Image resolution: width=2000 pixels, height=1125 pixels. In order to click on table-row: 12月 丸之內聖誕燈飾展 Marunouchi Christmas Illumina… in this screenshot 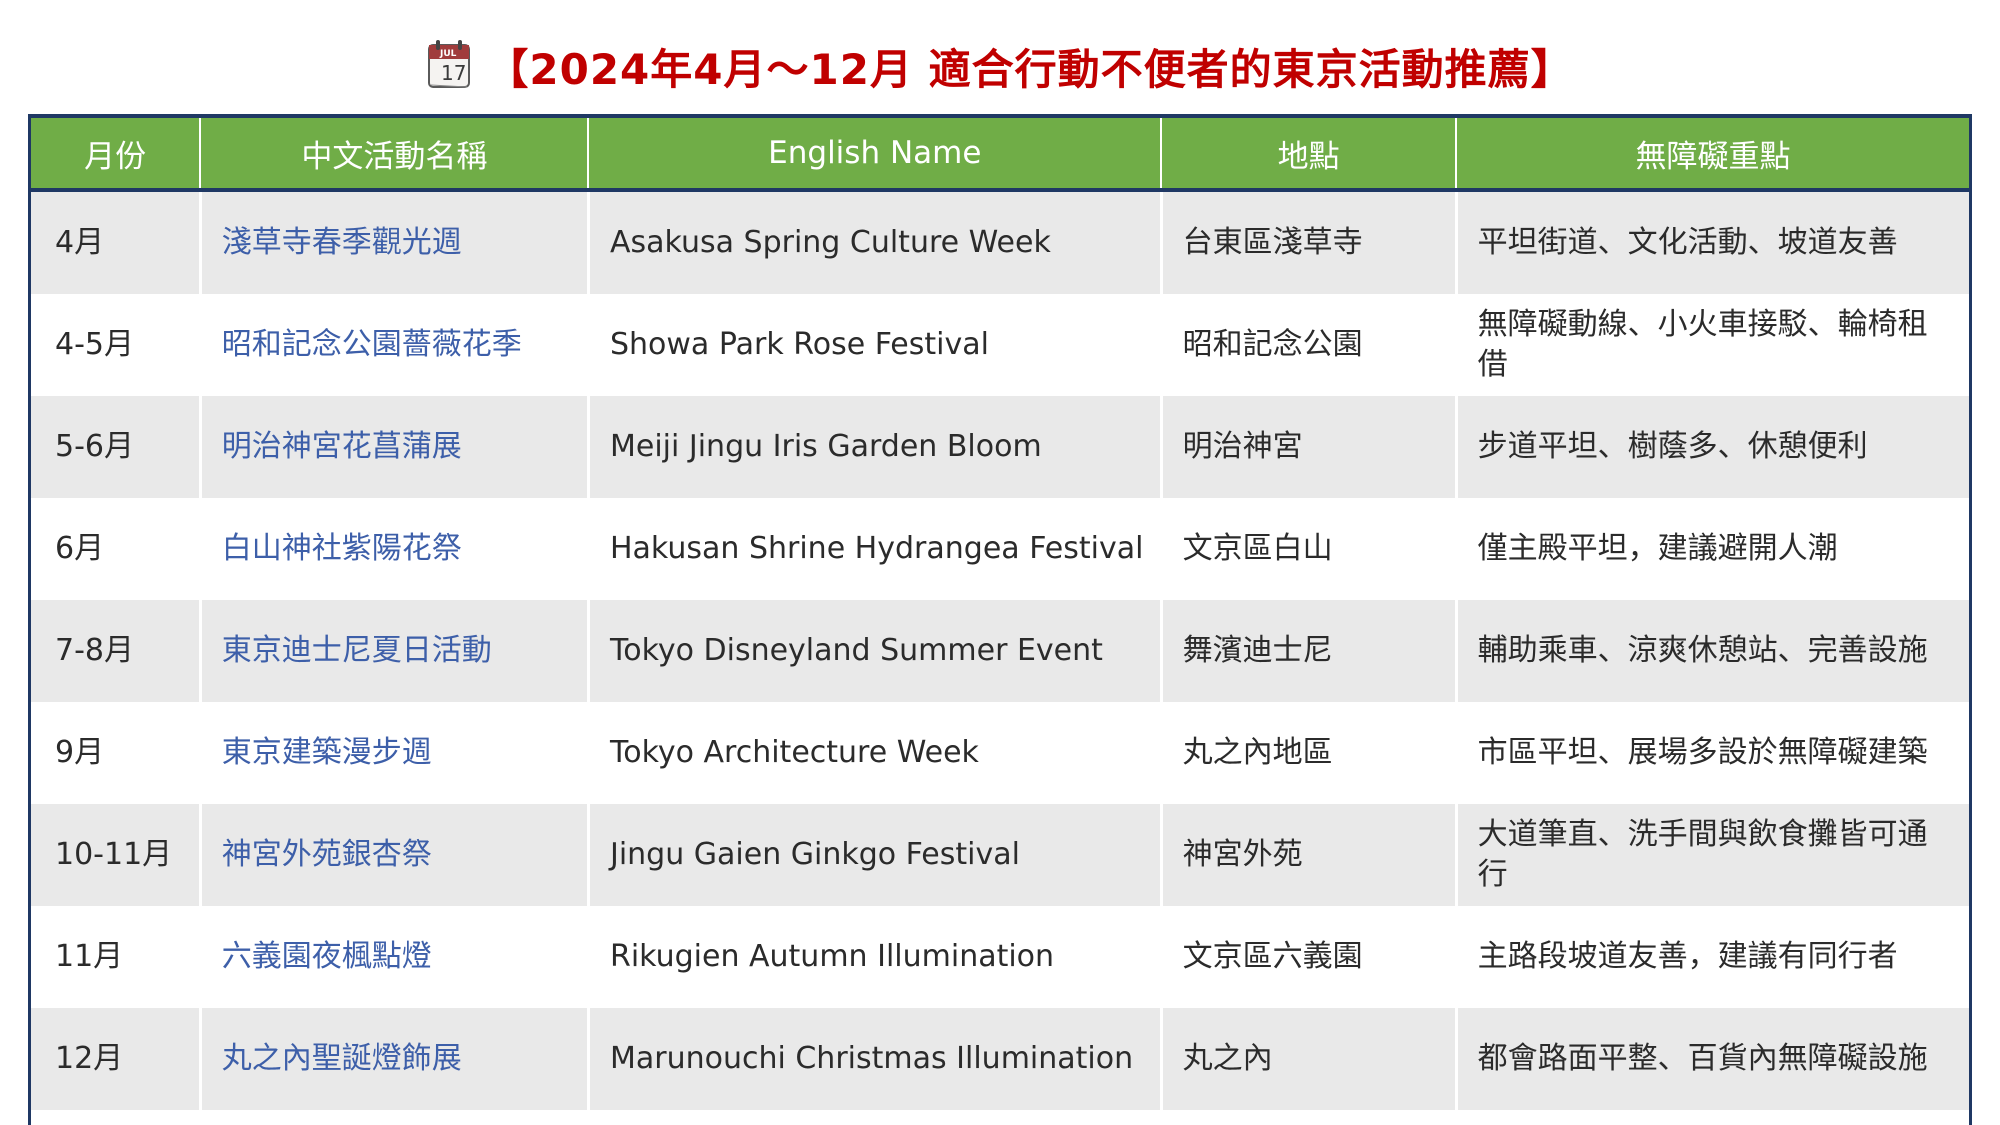, I will do `click(1000, 1059)`.